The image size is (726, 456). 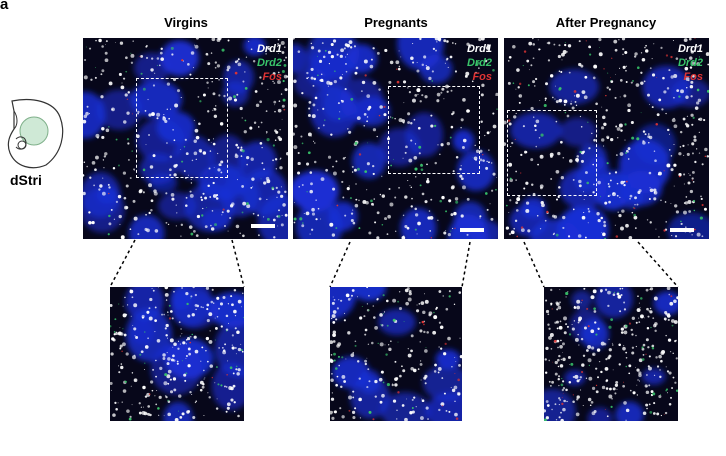 I want to click on column-title-virgins: Virgins, so click(x=186, y=22).